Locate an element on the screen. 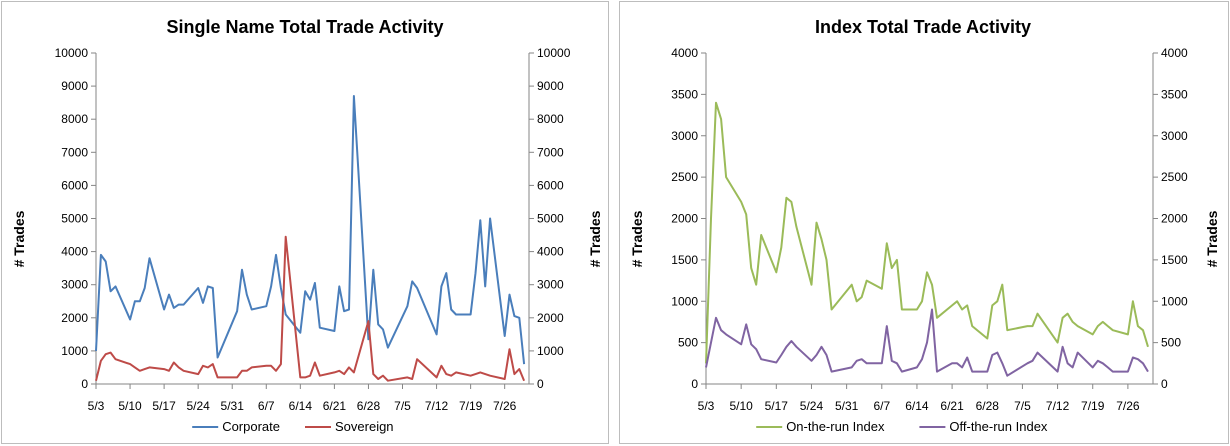 The image size is (1230, 446). legend-item: Corporate is located at coordinates (236, 426).